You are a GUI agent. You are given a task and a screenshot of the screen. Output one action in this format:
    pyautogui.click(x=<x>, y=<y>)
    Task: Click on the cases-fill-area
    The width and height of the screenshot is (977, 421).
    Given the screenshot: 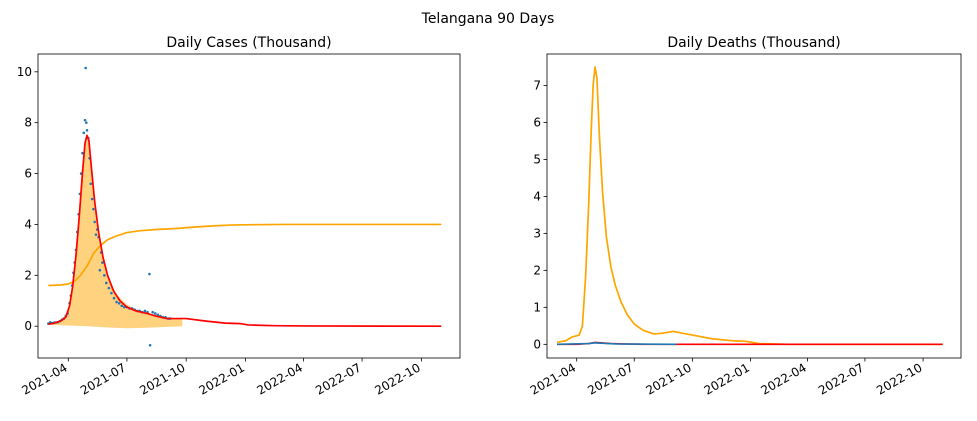 What is the action you would take?
    pyautogui.click(x=115, y=232)
    